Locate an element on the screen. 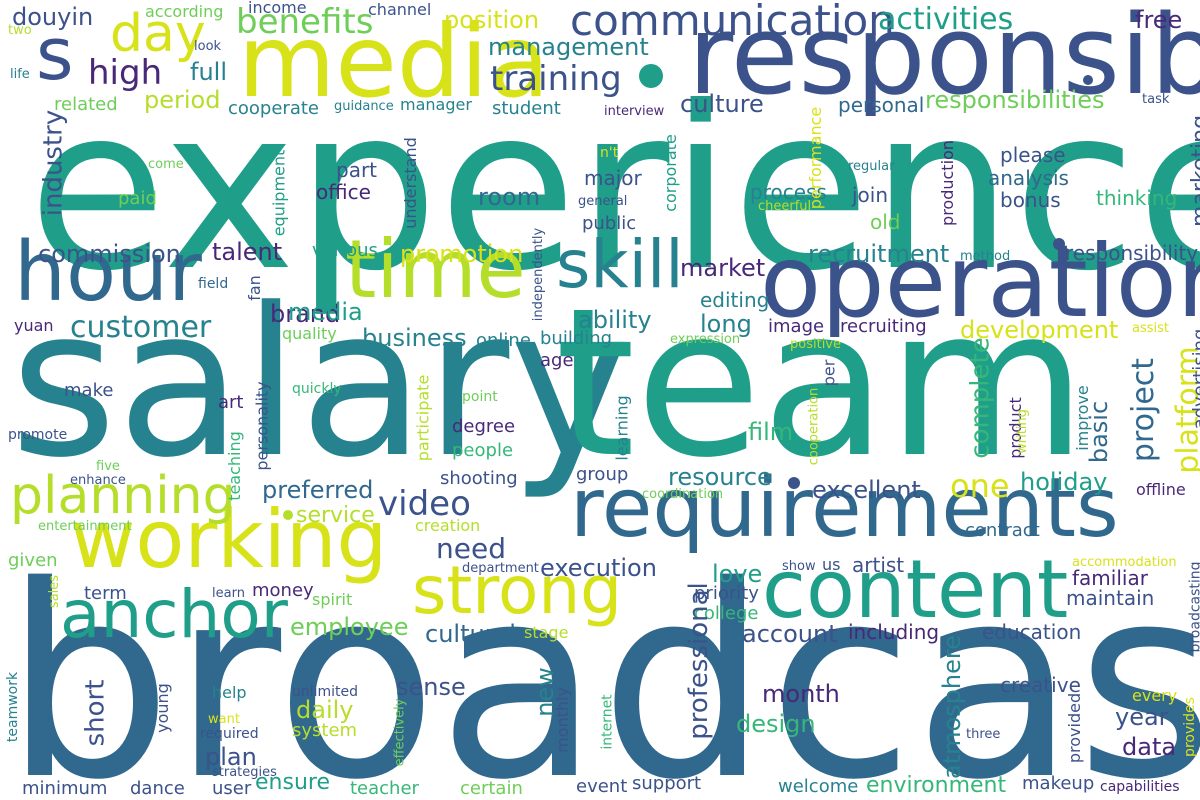  word-creative: creative is located at coordinates (1040, 685).